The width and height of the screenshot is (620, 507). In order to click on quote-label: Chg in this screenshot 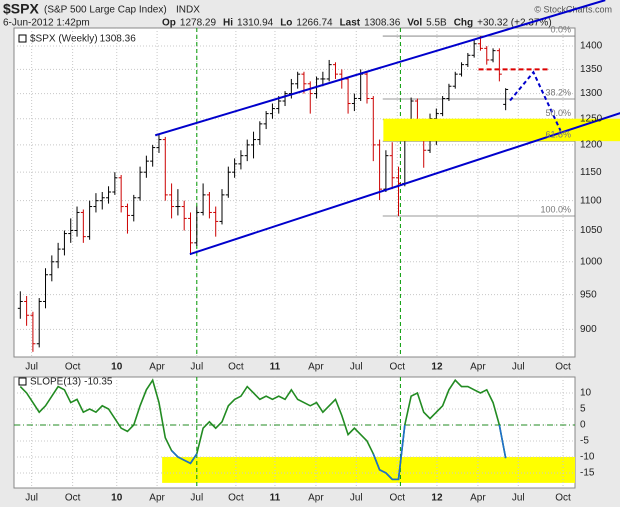, I will do `click(463, 23)`.